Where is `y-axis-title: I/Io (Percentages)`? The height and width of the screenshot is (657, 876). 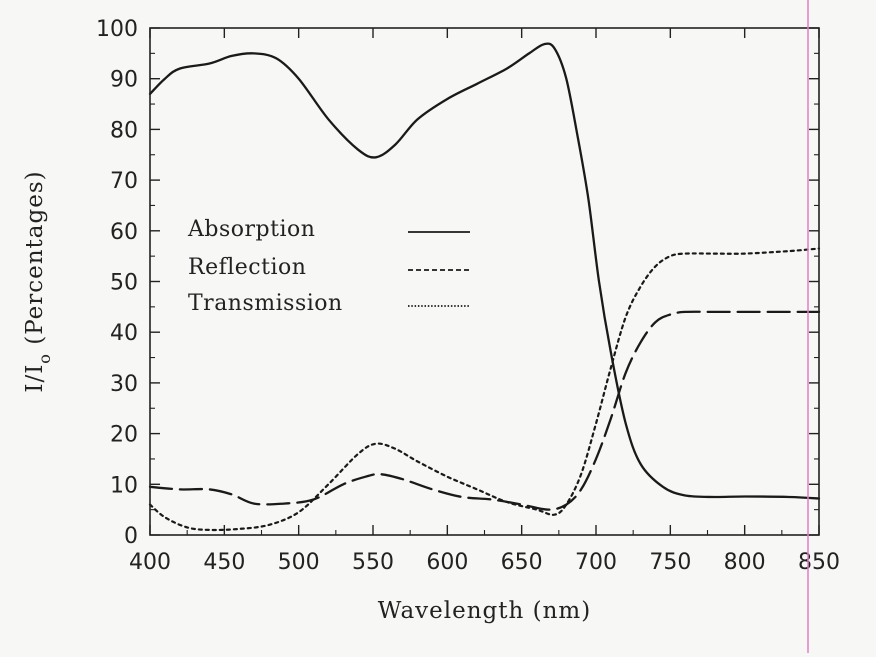 y-axis-title: I/Io (Percentages) is located at coordinates (38, 281).